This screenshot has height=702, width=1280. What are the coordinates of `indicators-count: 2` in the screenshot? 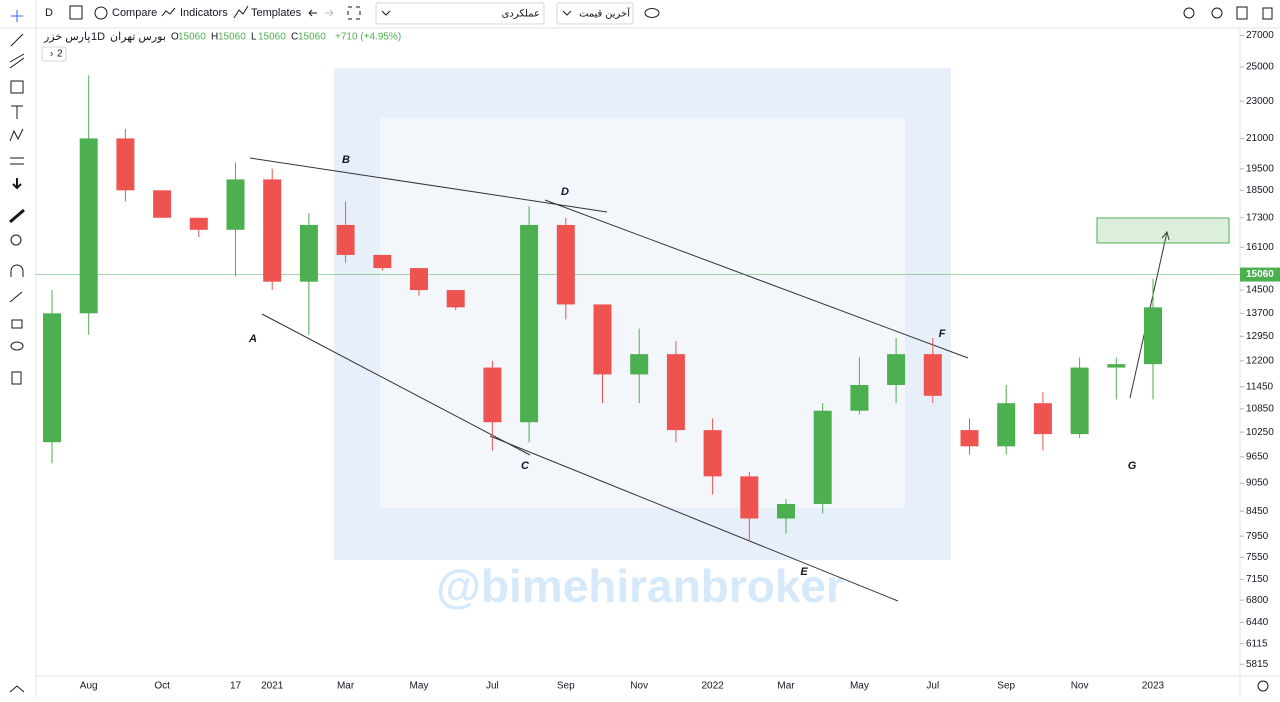 It's located at (60, 54).